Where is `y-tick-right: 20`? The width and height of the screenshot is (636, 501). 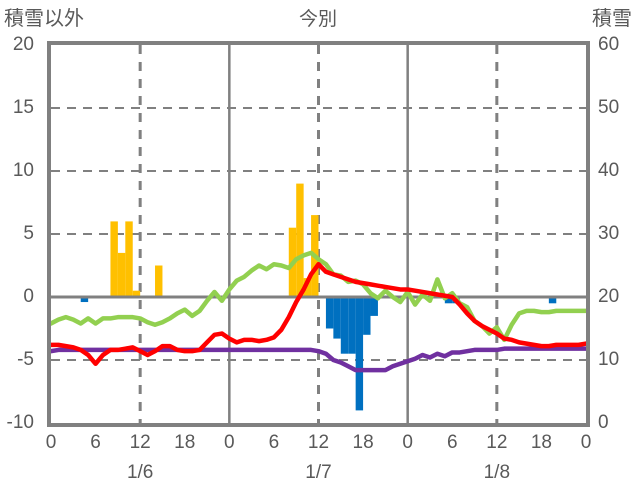
y-tick-right: 20 is located at coordinates (609, 296).